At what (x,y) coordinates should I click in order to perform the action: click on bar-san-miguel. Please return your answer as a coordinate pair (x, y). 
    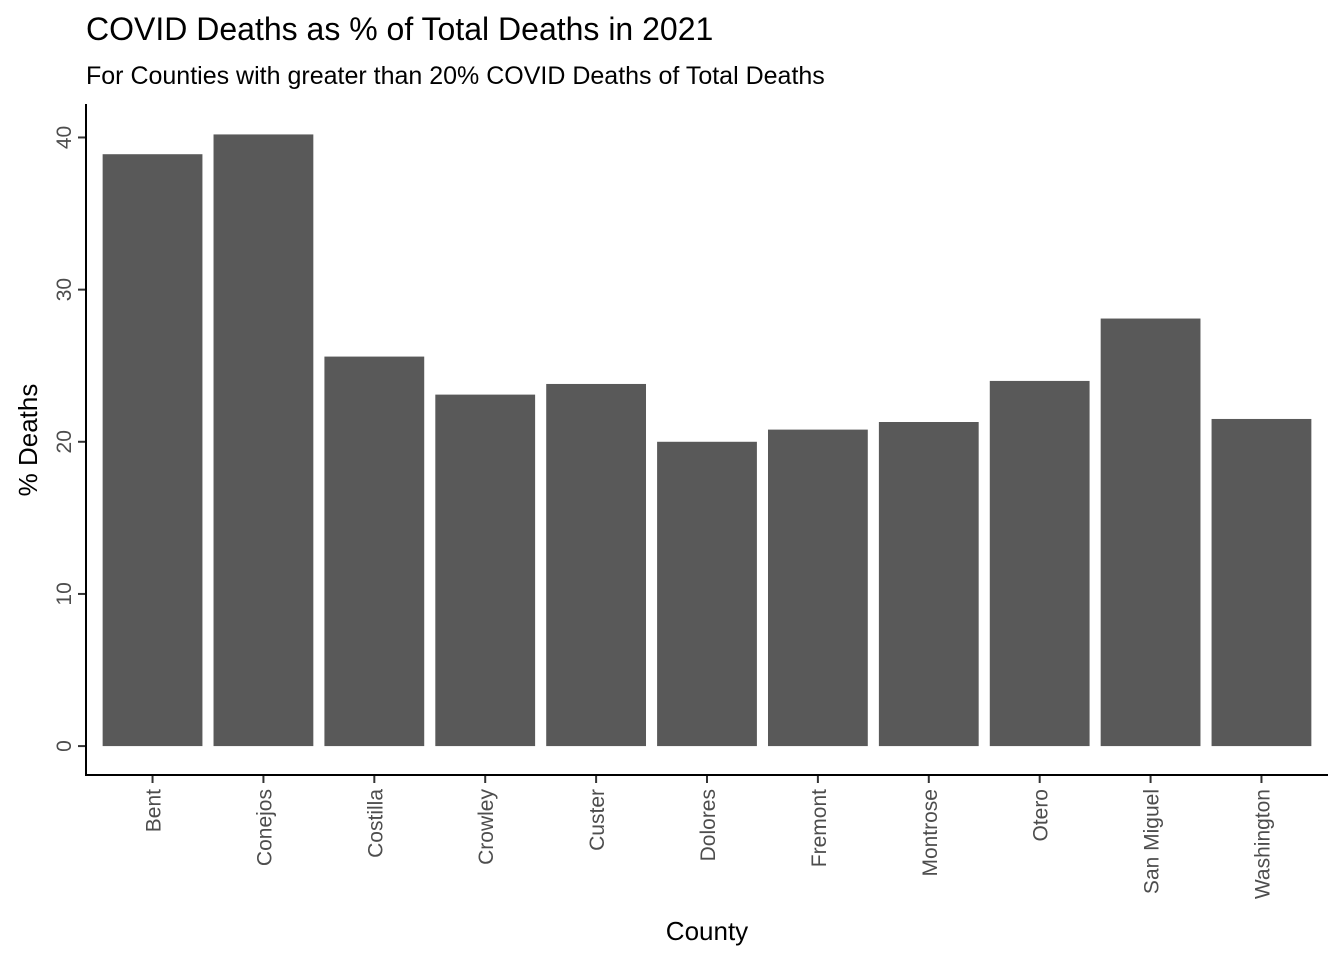
    Looking at the image, I should click on (1150, 532).